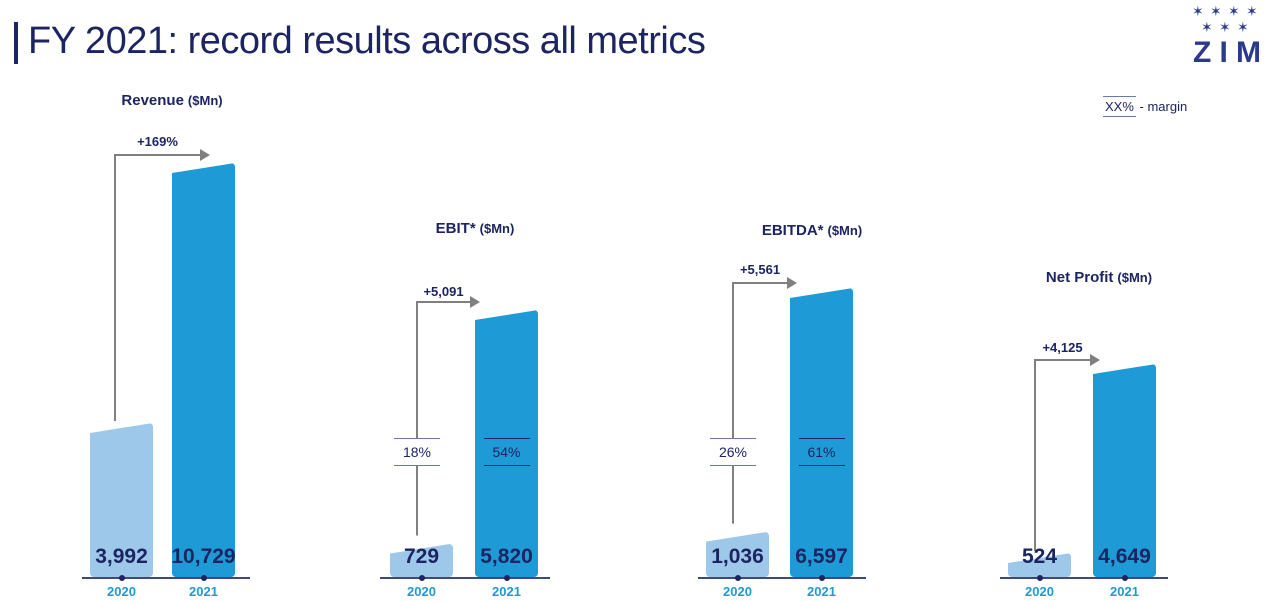 Image resolution: width=1280 pixels, height=601 pixels. Describe the element at coordinates (203, 370) in the screenshot. I see `revenue-bar-2021` at that location.